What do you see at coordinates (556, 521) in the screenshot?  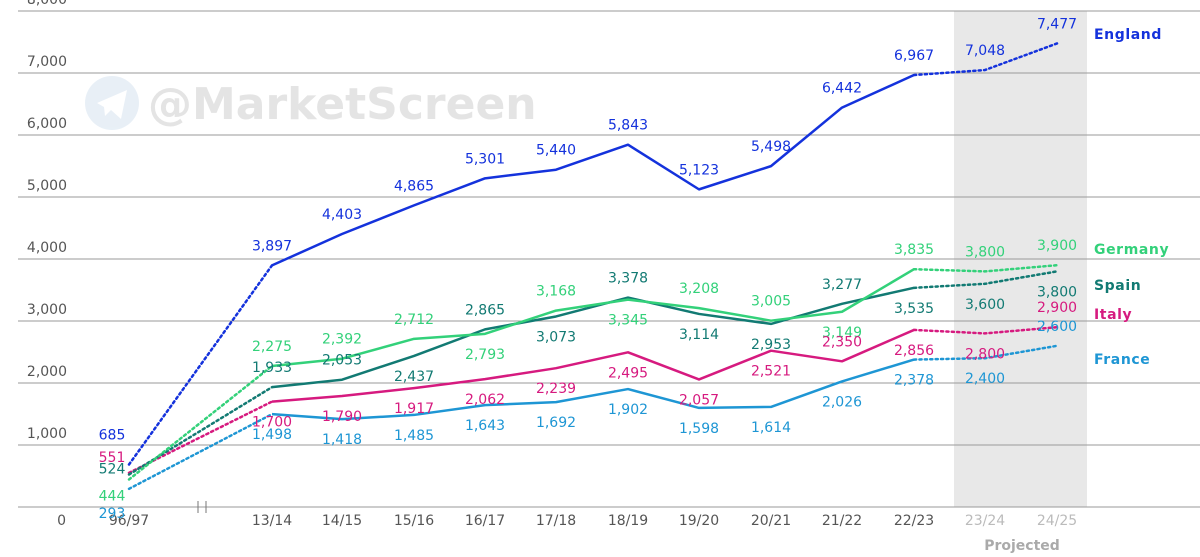 I see `x-tick-label: 17/18` at bounding box center [556, 521].